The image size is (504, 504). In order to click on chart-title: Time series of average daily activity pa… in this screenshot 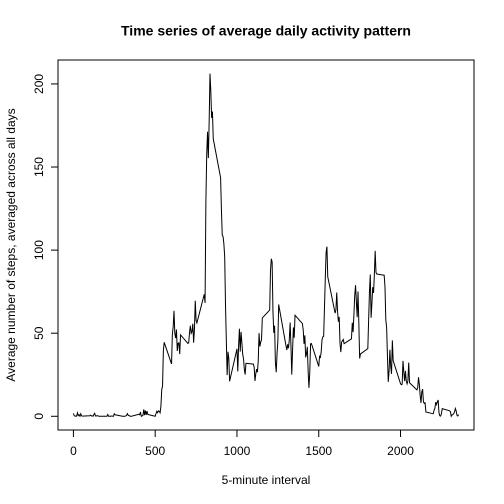, I will do `click(266, 31)`.